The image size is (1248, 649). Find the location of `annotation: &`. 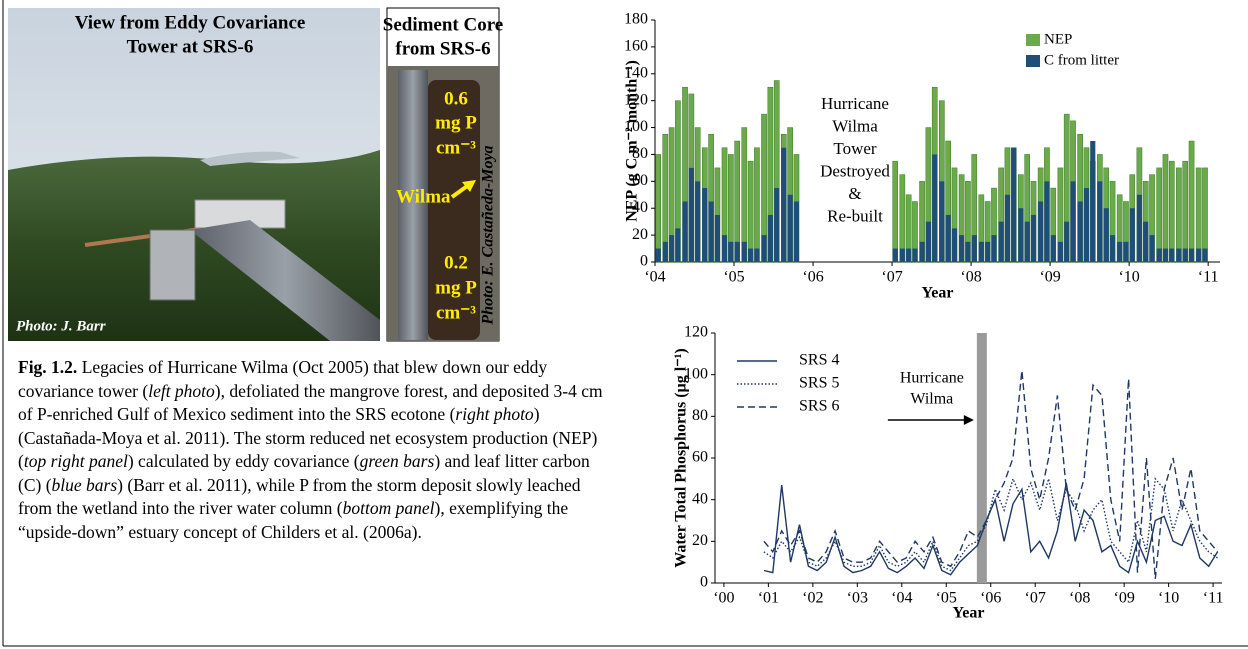

annotation: & is located at coordinates (854, 193).